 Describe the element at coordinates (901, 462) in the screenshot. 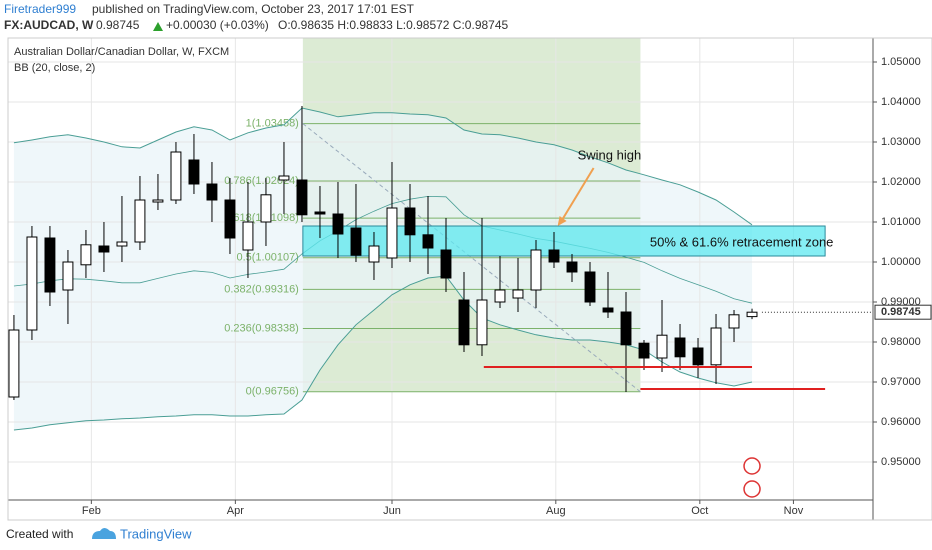

I see `y-tick-label: 0.95000` at that location.